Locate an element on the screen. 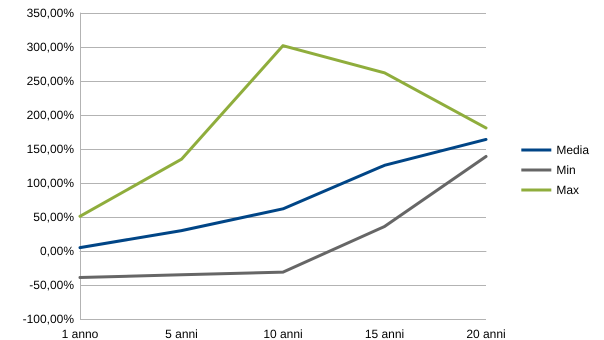  x-tick-label: 15 anni is located at coordinates (384, 333).